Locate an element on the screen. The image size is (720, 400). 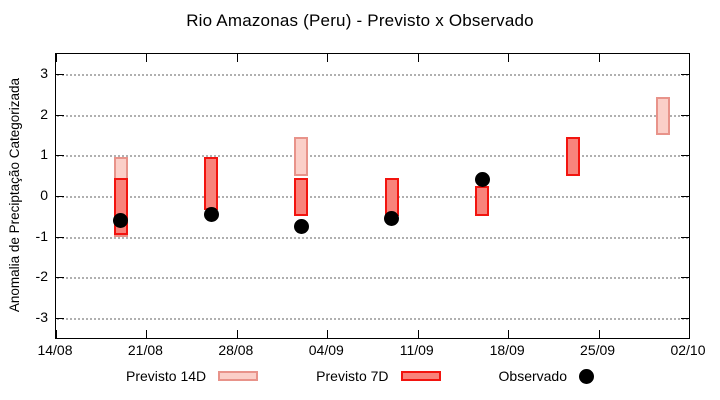
y-tick-label: 2 is located at coordinates (44, 113).